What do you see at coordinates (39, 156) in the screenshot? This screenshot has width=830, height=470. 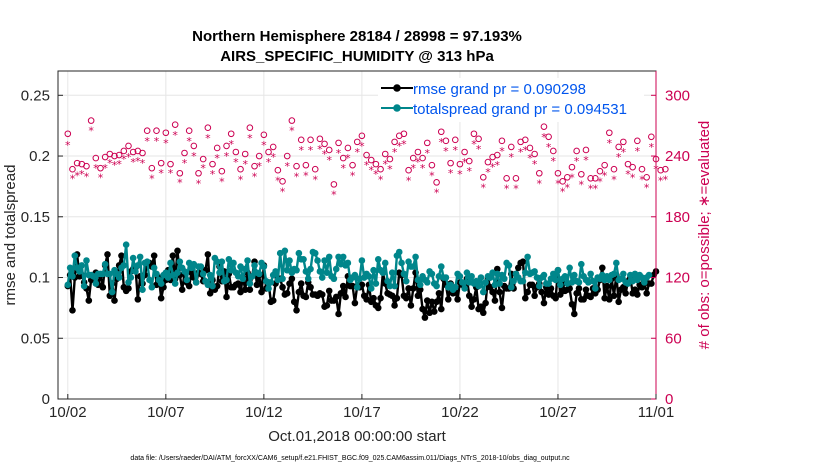 I see `left-tick-label: 0.2` at bounding box center [39, 156].